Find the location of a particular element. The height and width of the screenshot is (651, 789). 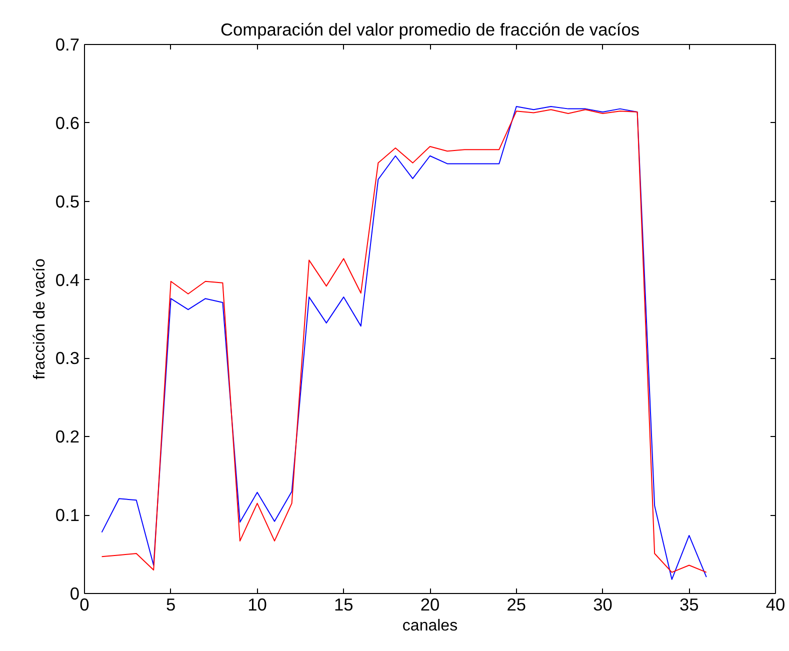

y-tick-label: 0.3 is located at coordinates (67, 358).